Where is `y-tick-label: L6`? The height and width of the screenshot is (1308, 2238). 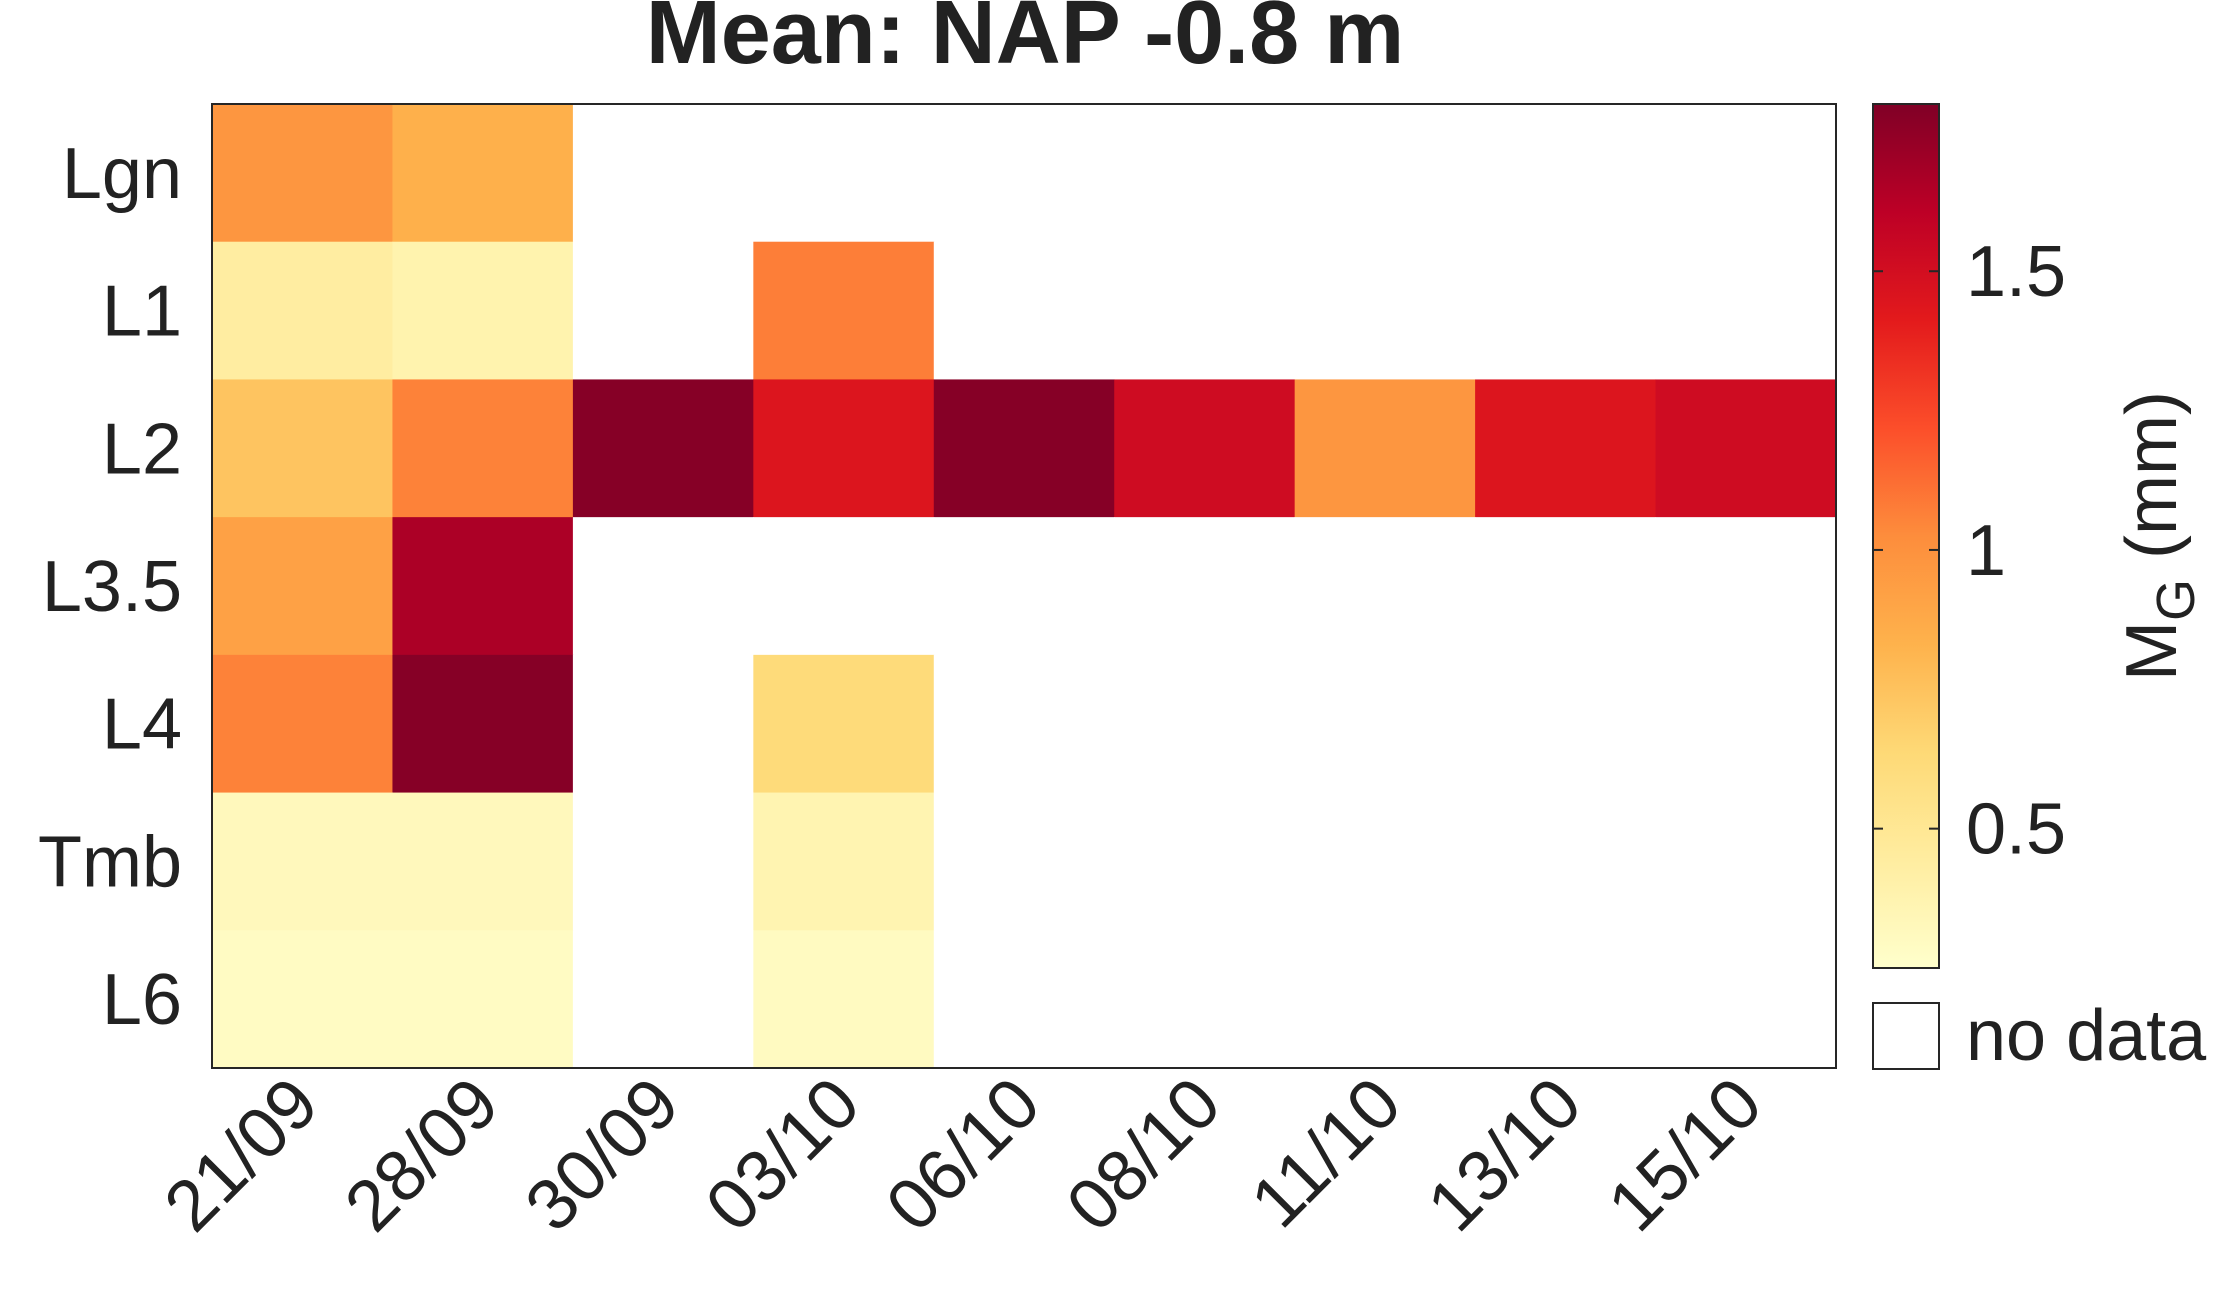 y-tick-label: L6 is located at coordinates (142, 1000).